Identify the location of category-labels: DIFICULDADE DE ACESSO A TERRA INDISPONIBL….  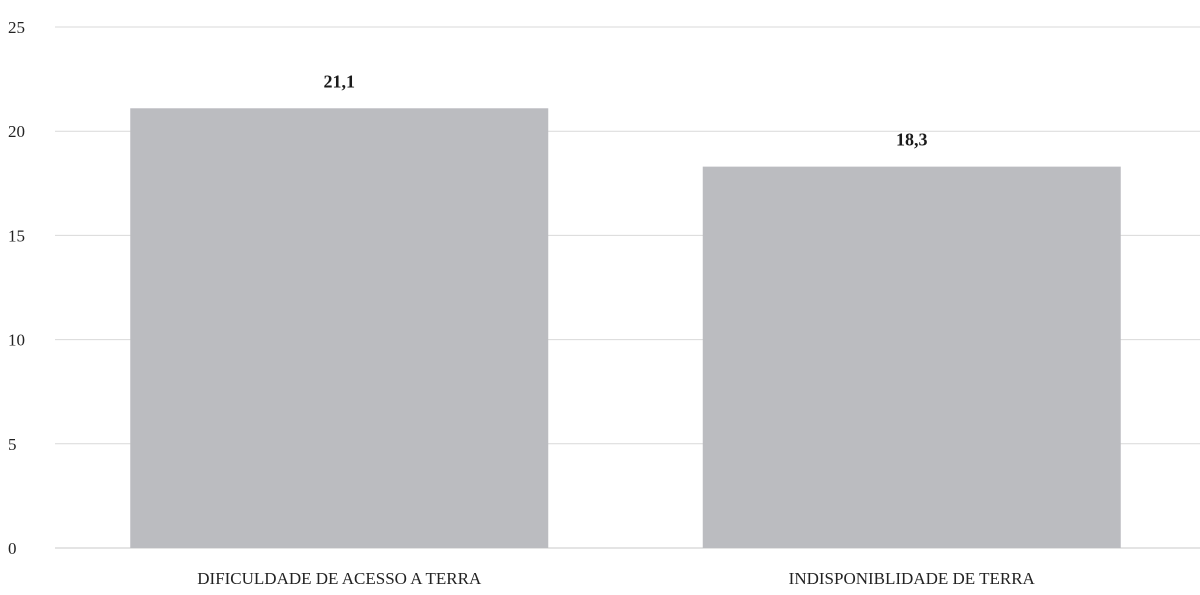
(616, 578).